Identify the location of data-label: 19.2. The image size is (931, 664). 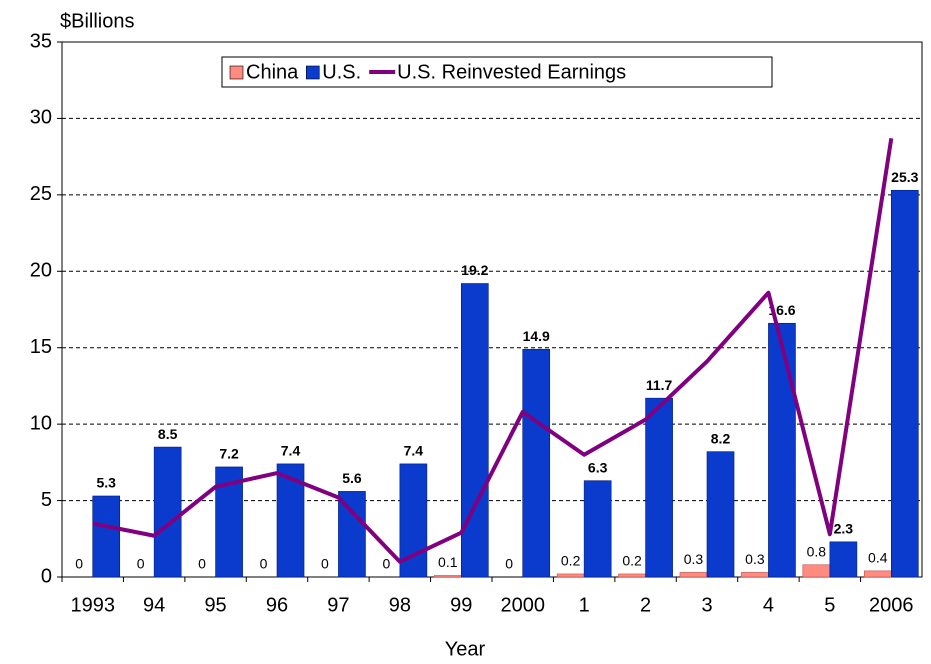
(474, 270).